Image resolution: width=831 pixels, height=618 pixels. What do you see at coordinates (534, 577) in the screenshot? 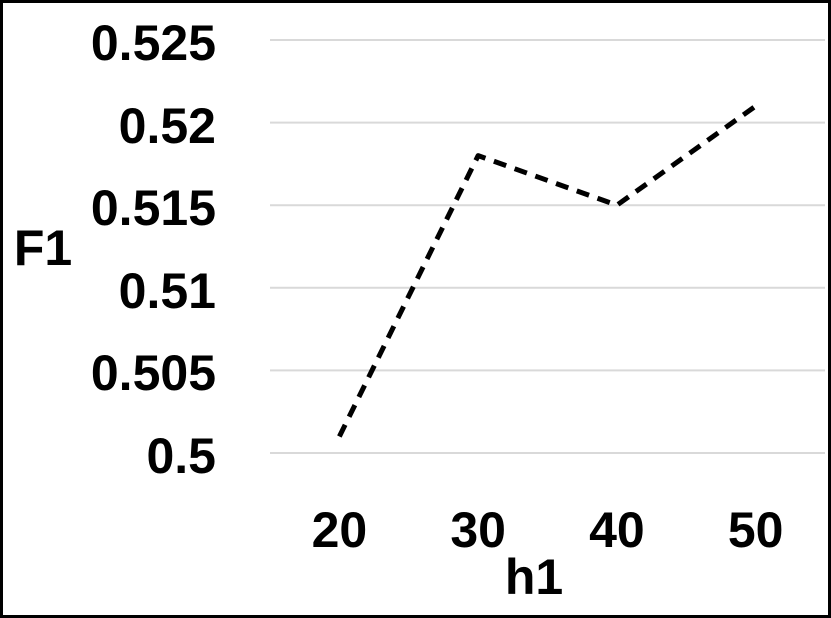
I see `x-axis-title: h1` at bounding box center [534, 577].